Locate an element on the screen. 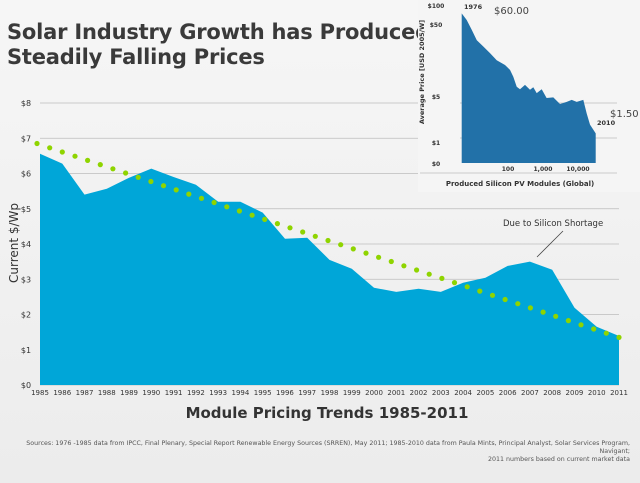 The height and width of the screenshot is (483, 640). x-tick-label: 2000 is located at coordinates (374, 393).